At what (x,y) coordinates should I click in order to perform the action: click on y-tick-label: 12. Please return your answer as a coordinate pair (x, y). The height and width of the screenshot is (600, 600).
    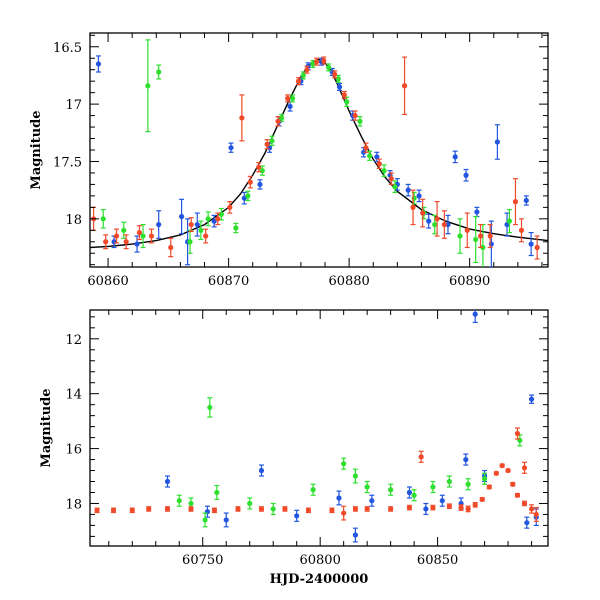
    Looking at the image, I should click on (73, 340).